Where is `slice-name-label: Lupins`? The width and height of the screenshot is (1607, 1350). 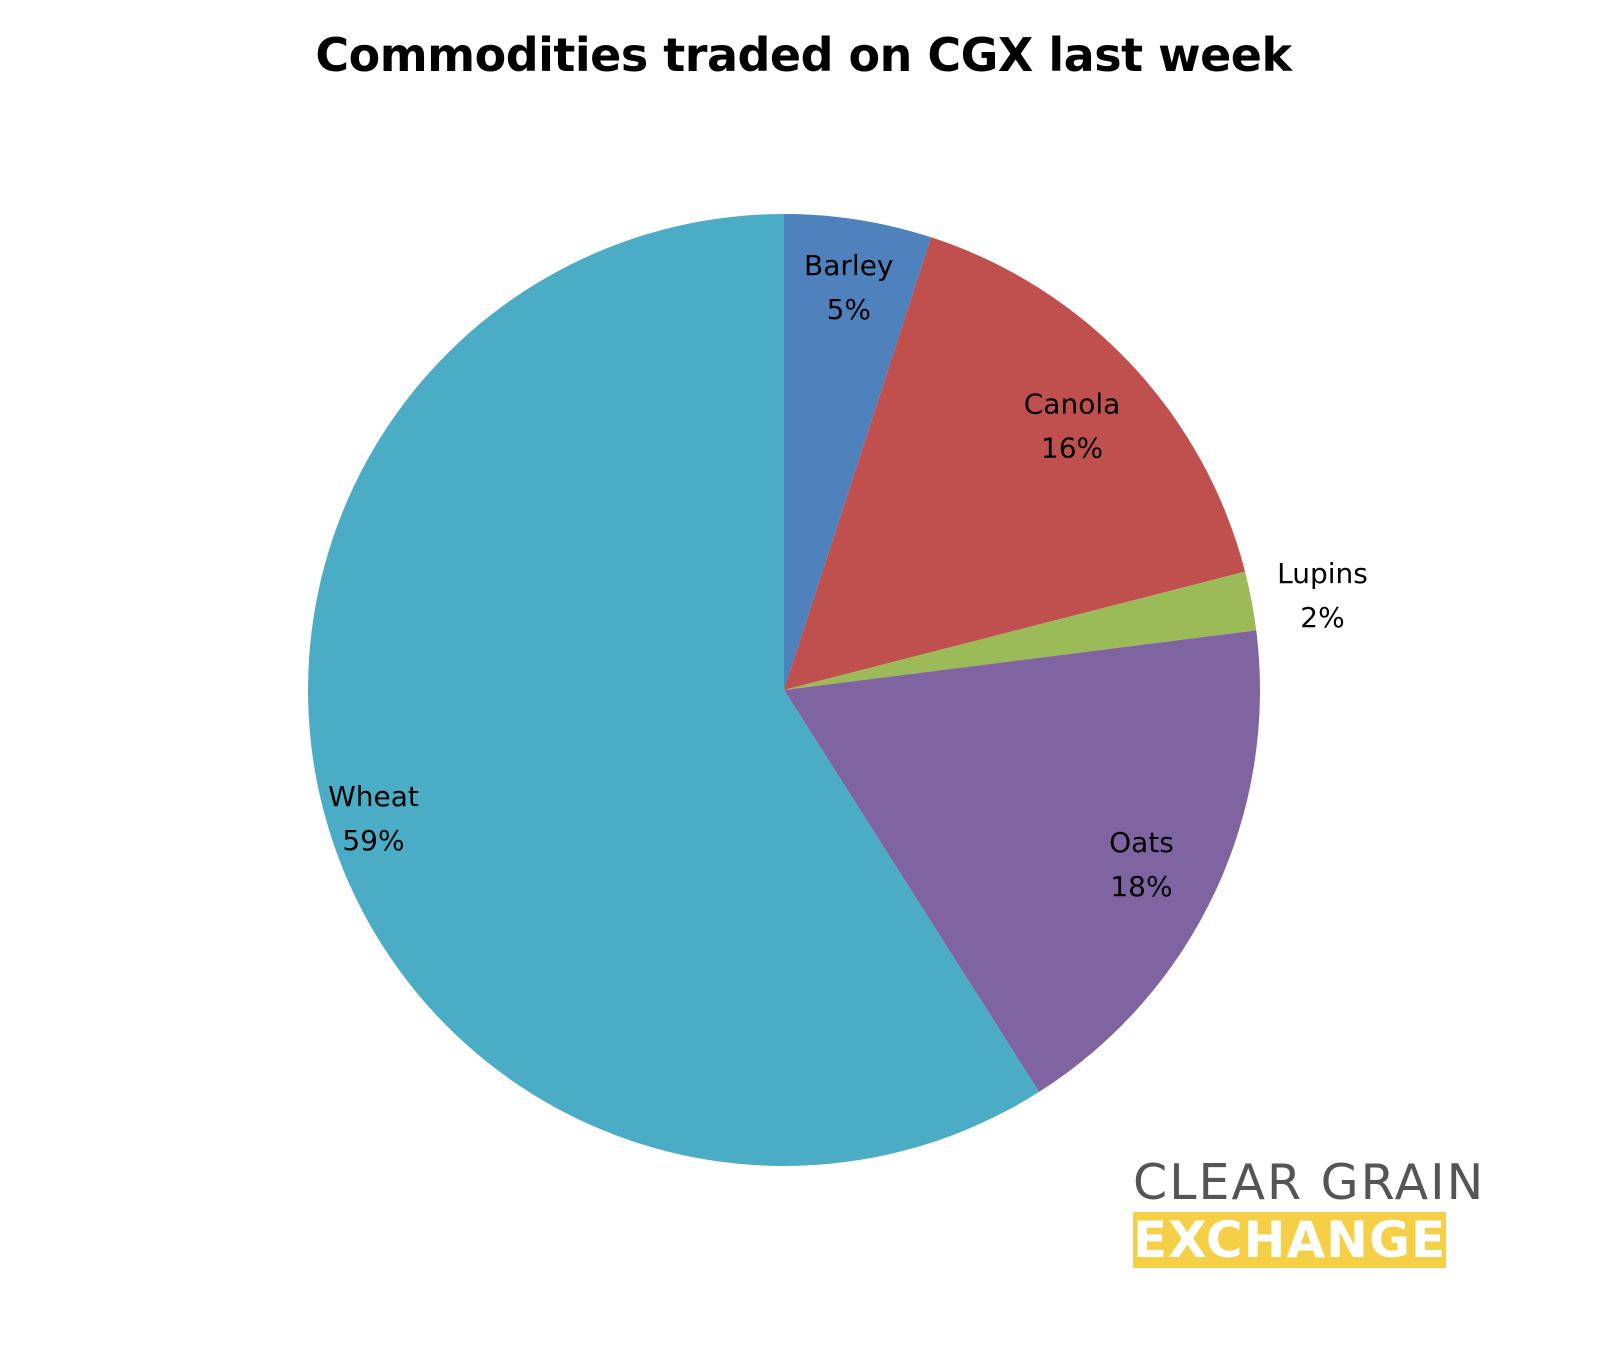 slice-name-label: Lupins is located at coordinates (1322, 573).